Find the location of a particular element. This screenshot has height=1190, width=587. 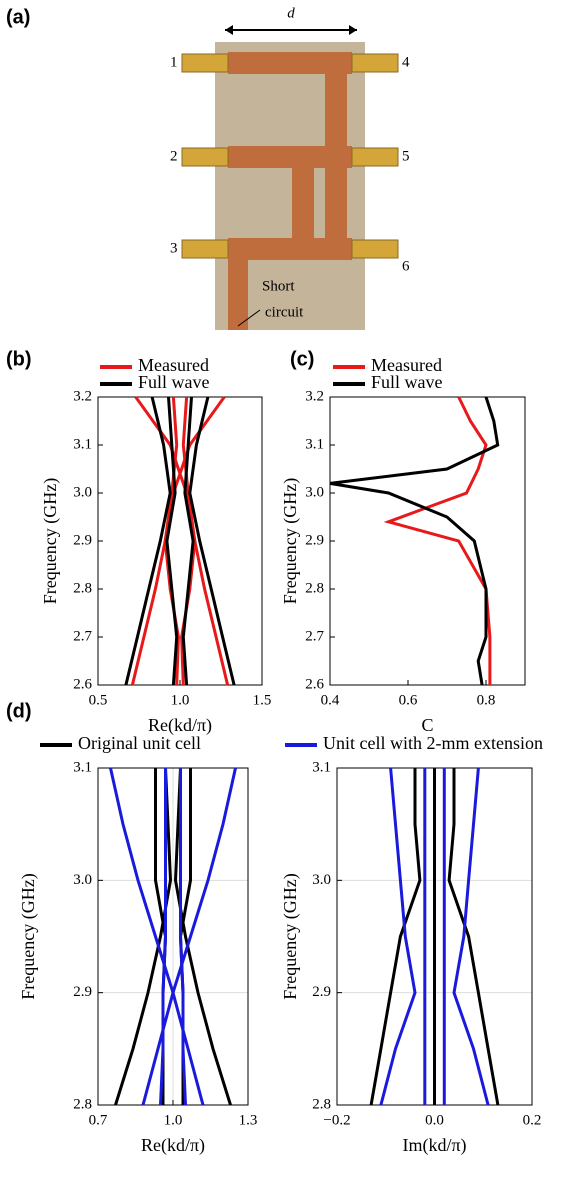

x-tick-label: −0.2 is located at coordinates (336, 1120).